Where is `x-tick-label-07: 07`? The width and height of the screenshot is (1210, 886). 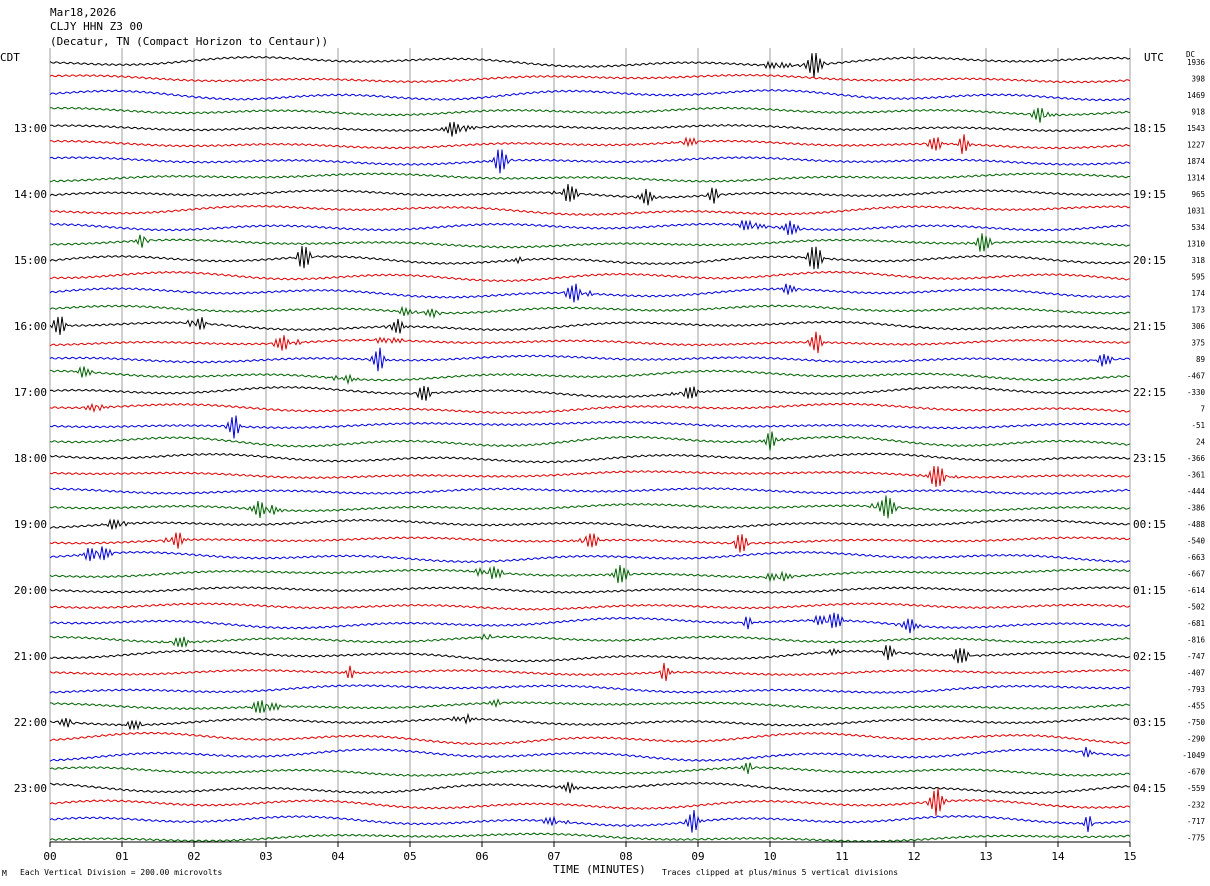
x-tick-label-07: 07 is located at coordinates (553, 856).